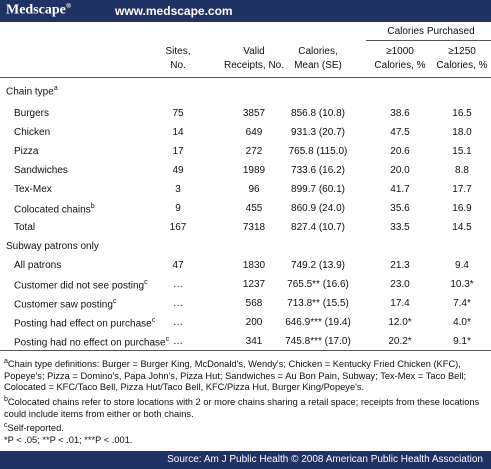 The height and width of the screenshot is (469, 491). I want to click on column-header: ≥1000, so click(400, 51).